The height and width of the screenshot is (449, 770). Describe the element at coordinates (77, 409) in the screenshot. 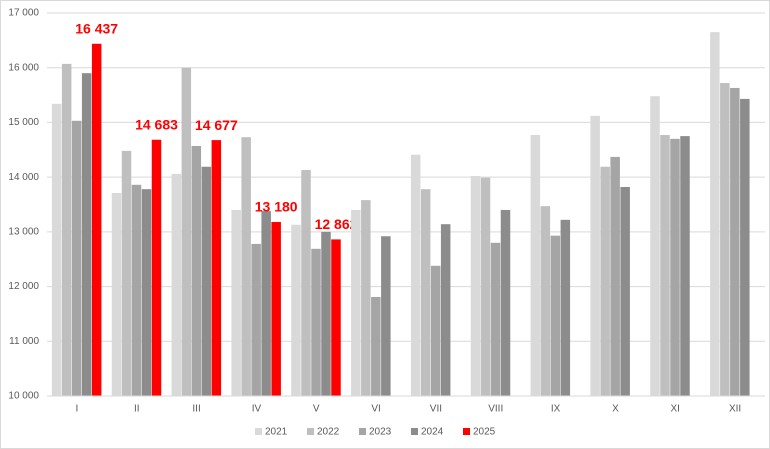

I see `x-tick-label: I` at that location.